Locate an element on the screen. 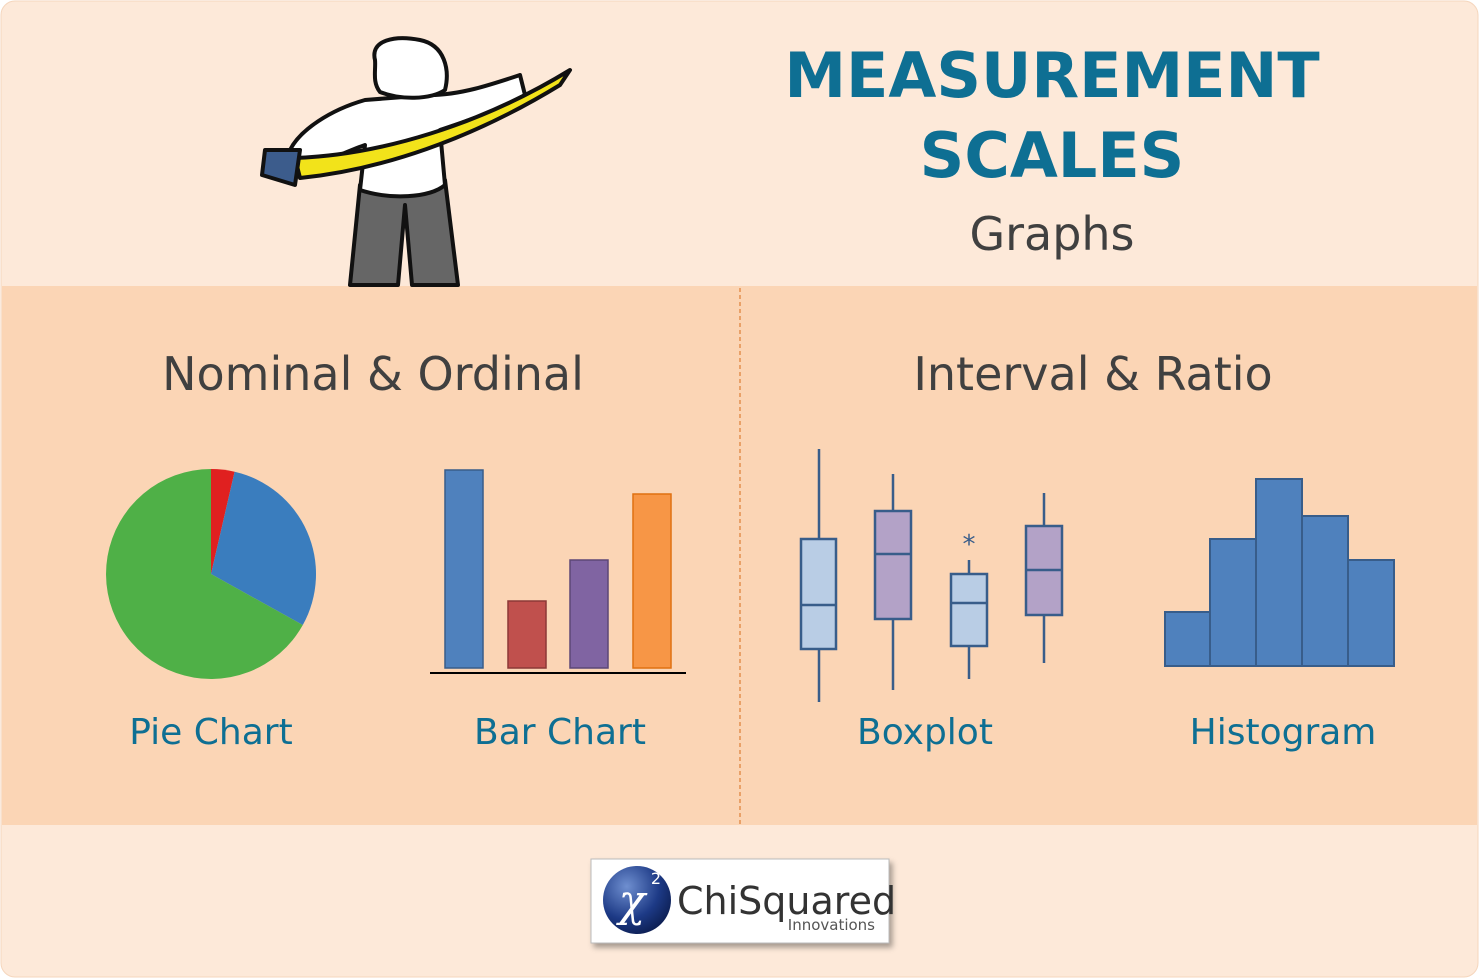 This screenshot has height=979, width=1480. logo-name: ChiSquared is located at coordinates (786, 901).